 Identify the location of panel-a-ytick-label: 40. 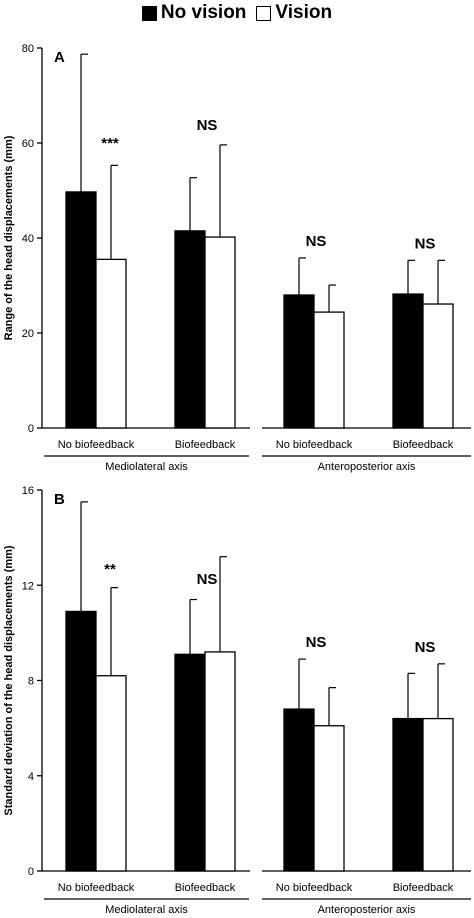
(28, 239).